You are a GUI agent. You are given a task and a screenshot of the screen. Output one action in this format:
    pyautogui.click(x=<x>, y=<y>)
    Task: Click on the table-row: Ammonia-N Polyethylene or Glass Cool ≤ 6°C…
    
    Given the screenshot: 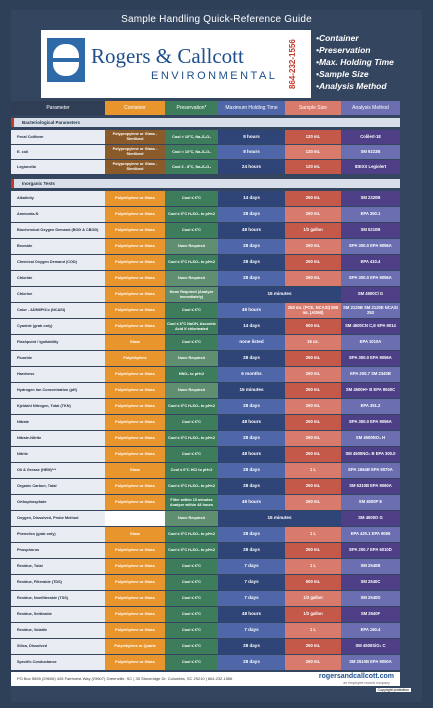 What is the action you would take?
    pyautogui.click(x=205, y=214)
    